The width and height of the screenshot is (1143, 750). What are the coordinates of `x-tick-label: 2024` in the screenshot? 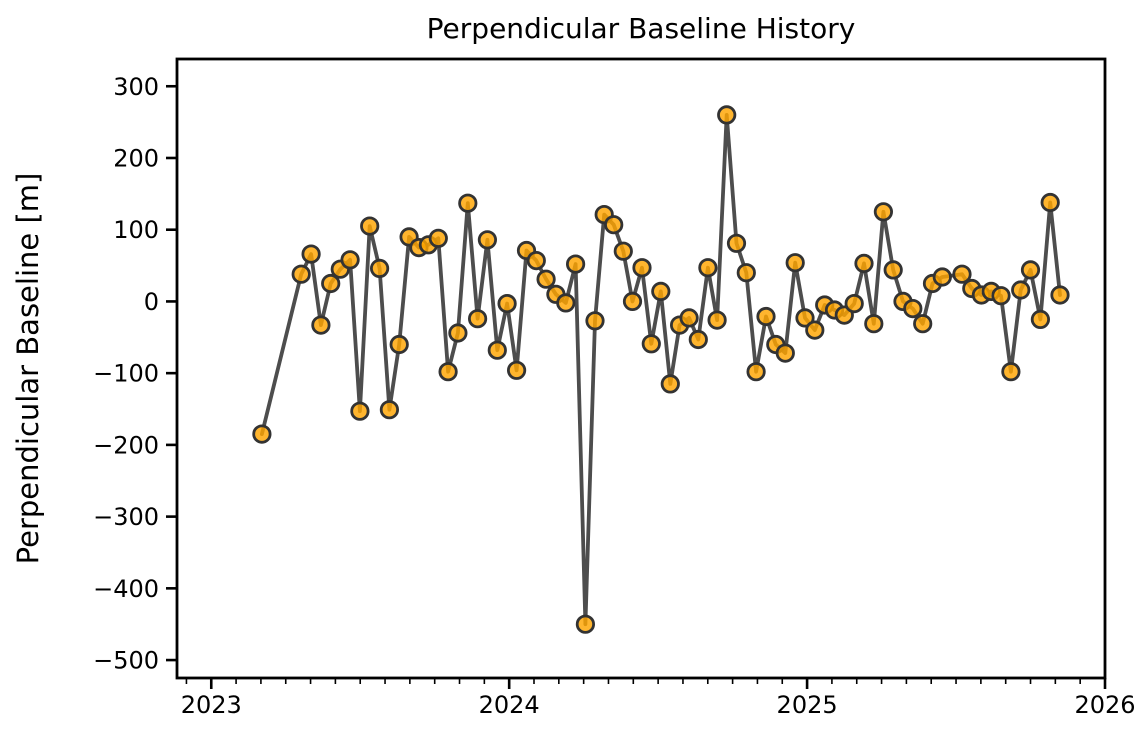 It's located at (509, 705).